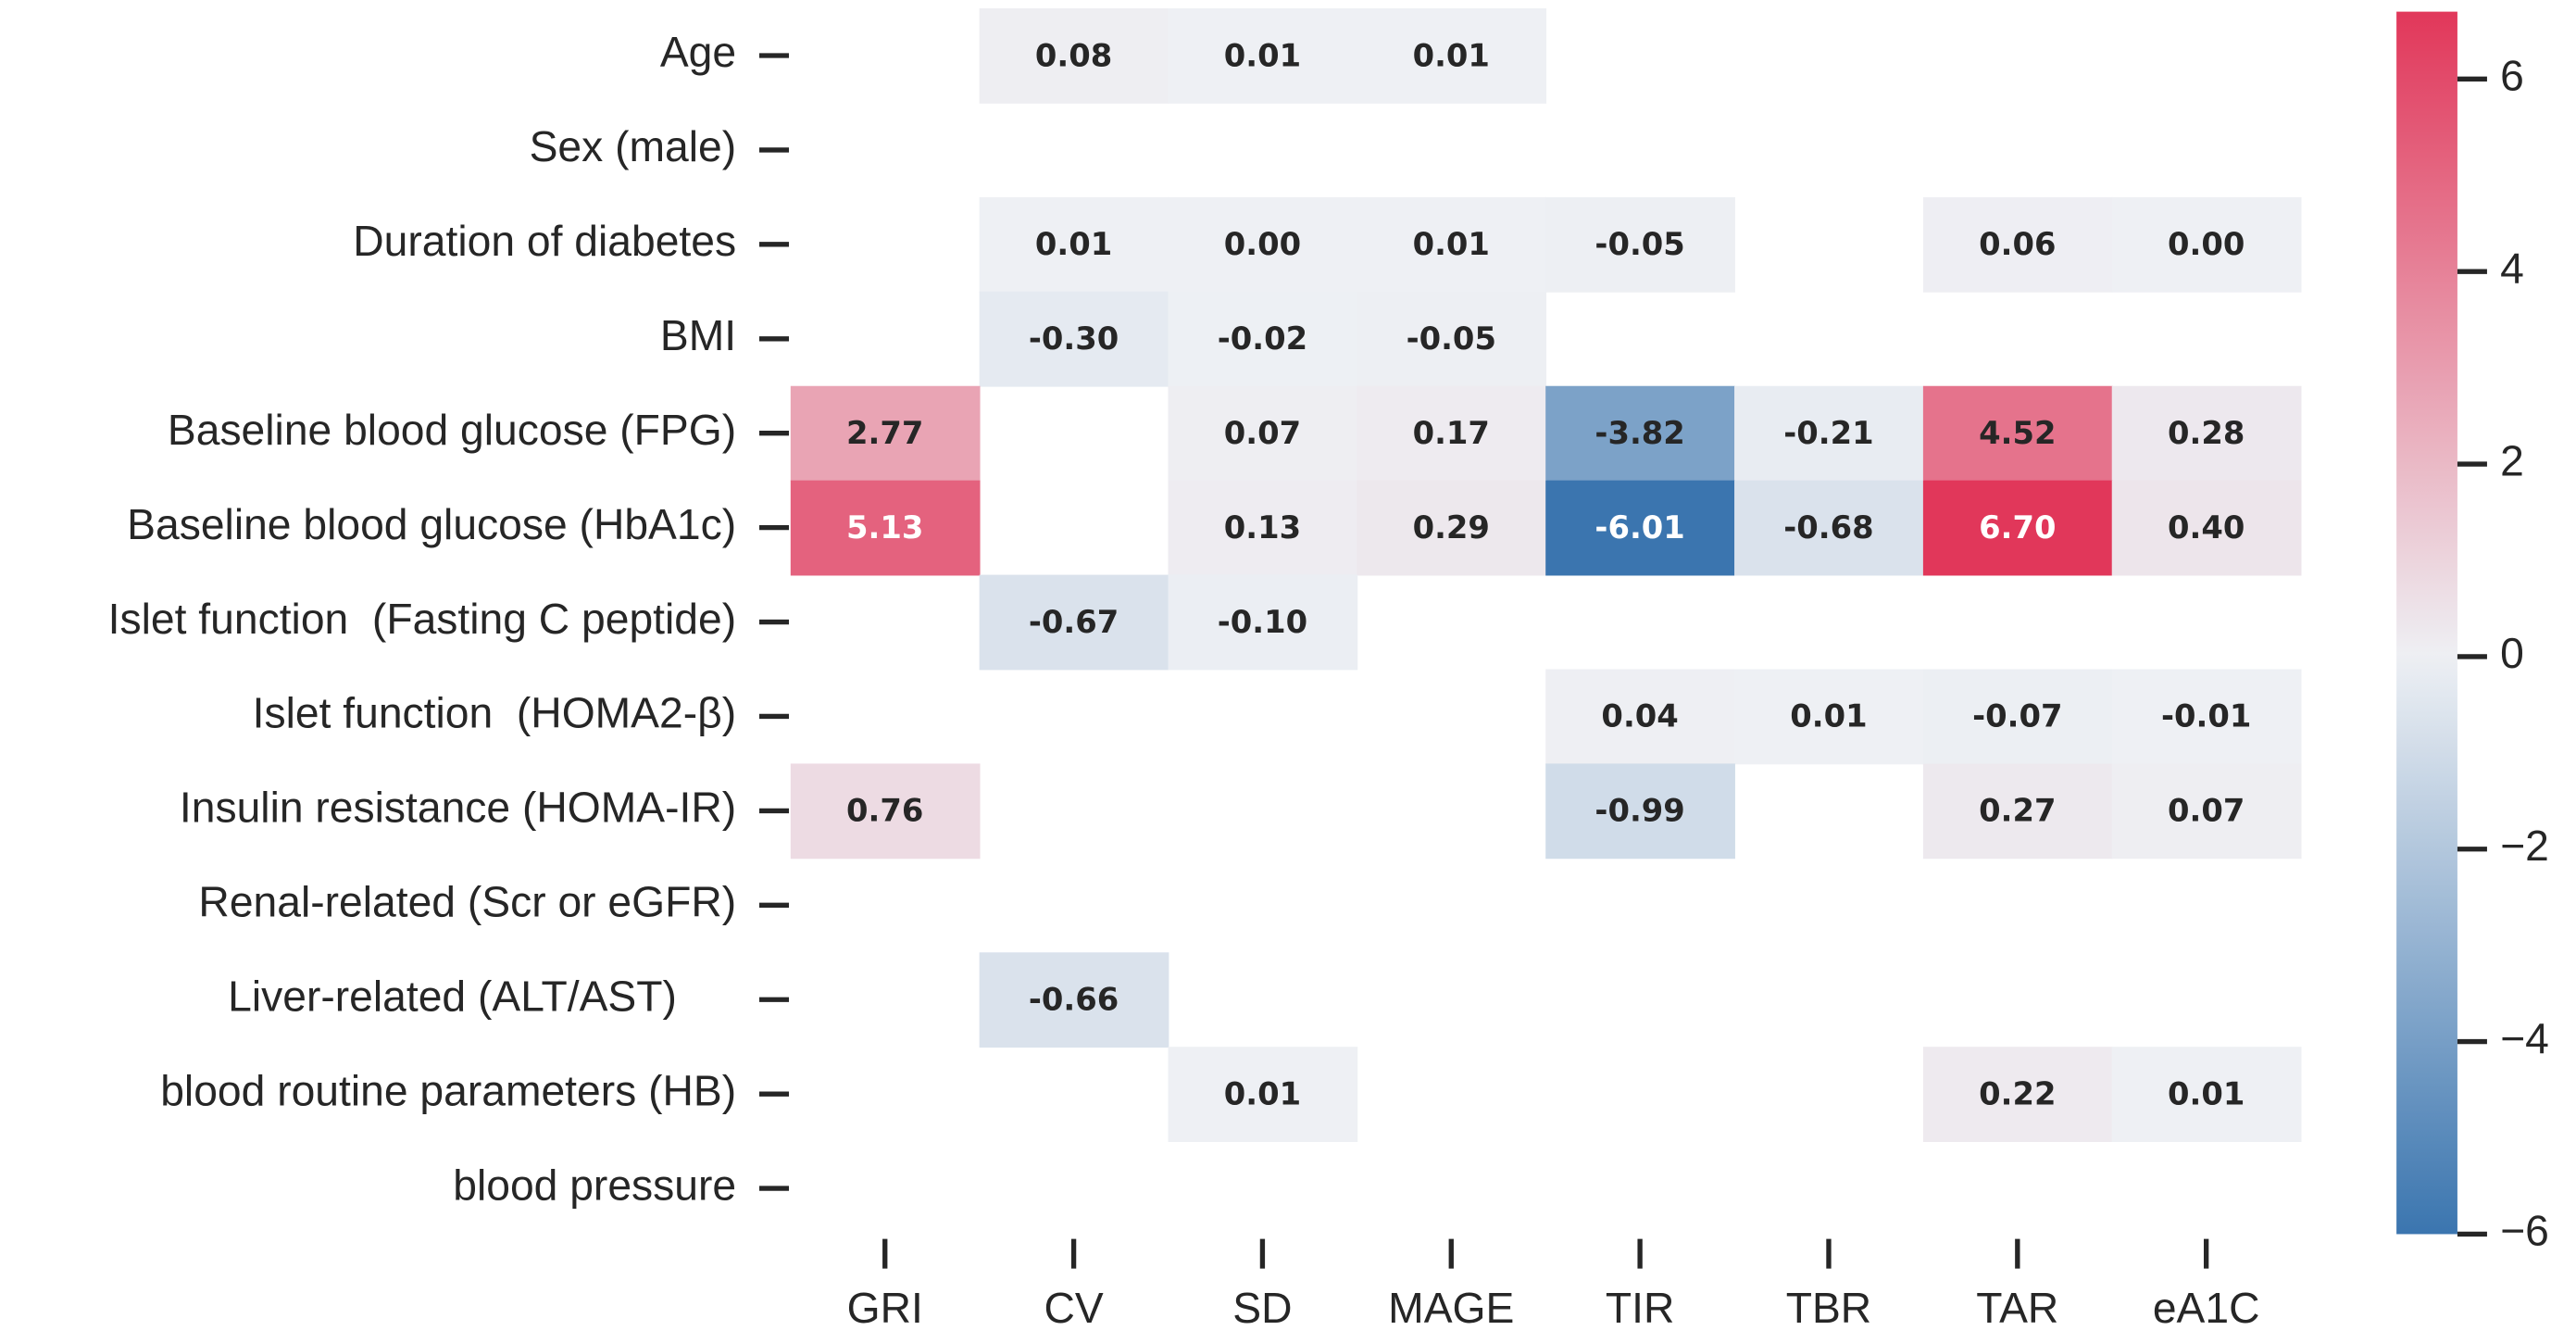 The height and width of the screenshot is (1343, 2576). What do you see at coordinates (1451, 1308) in the screenshot?
I see `col-label: MAGE` at bounding box center [1451, 1308].